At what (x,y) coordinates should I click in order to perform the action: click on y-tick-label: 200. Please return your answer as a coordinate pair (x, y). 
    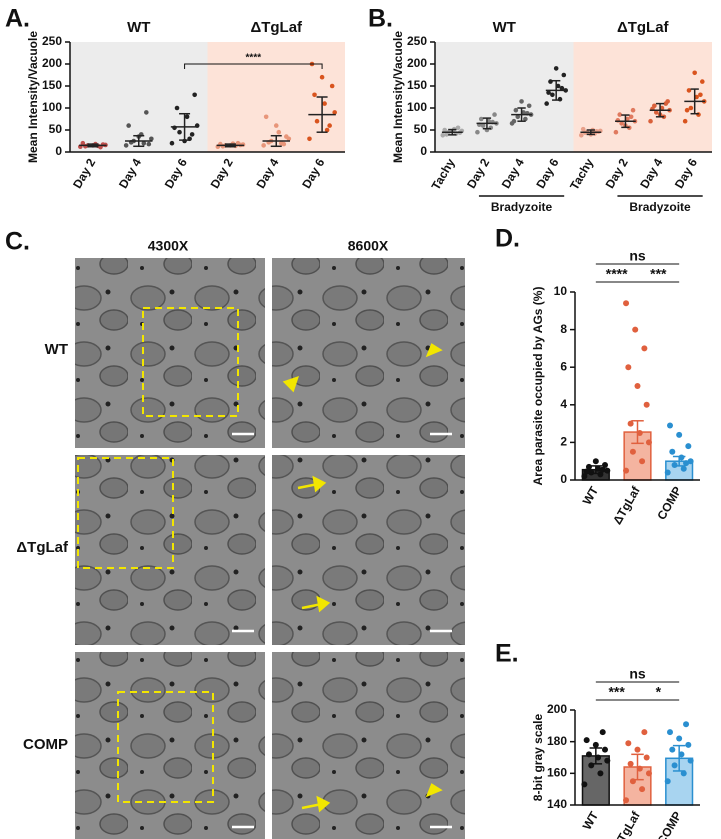
    Looking at the image, I should click on (52, 63).